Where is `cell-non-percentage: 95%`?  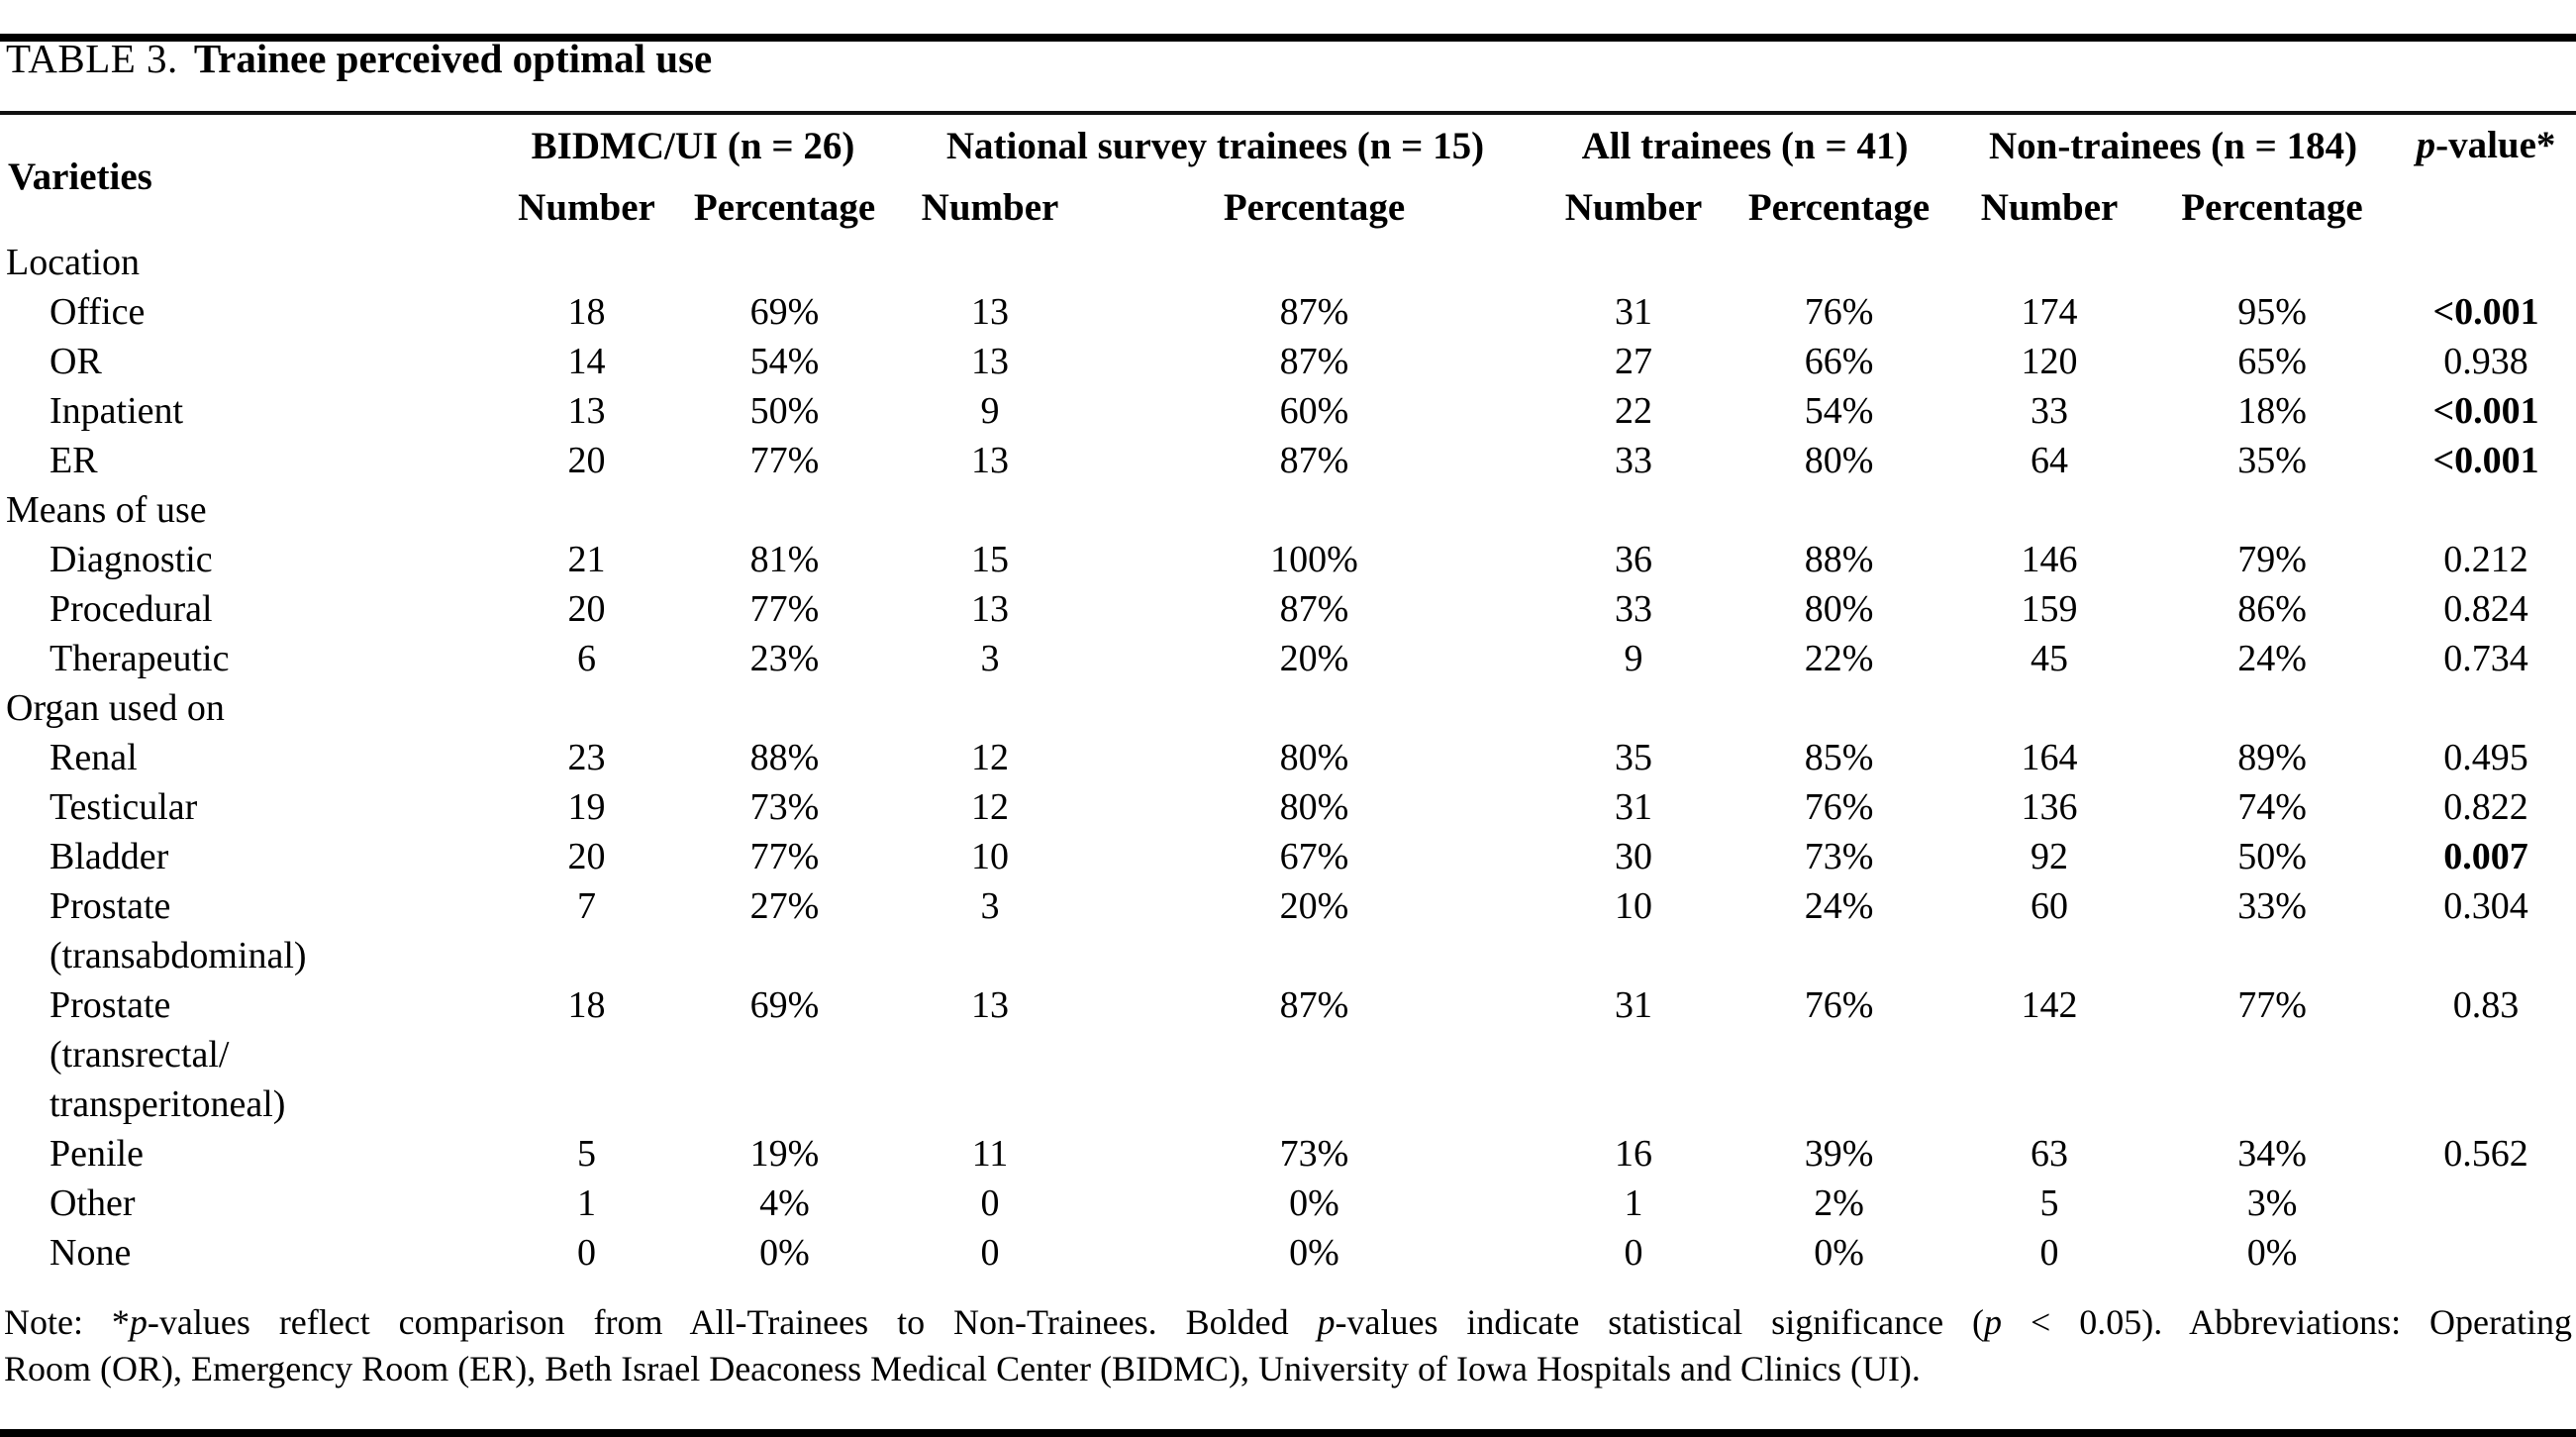 cell-non-percentage: 95% is located at coordinates (2272, 312).